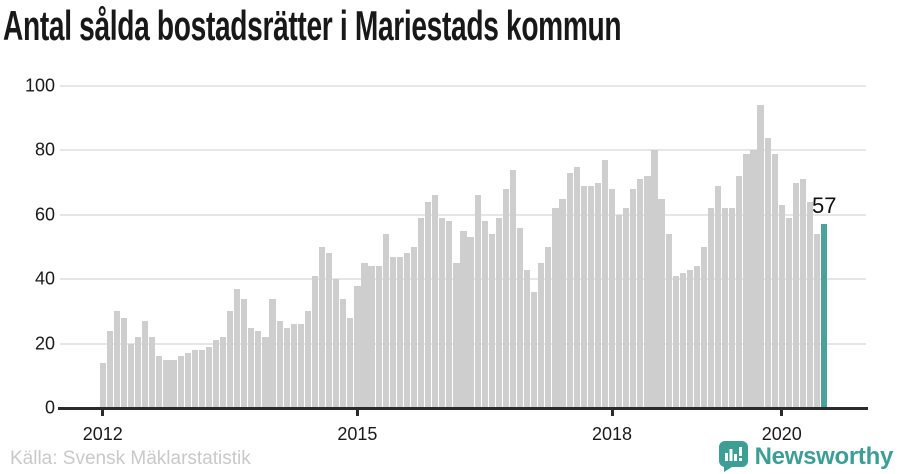 Image resolution: width=900 pixels, height=474 pixels. What do you see at coordinates (733, 456) in the screenshot?
I see `newsworthy-logo-icon` at bounding box center [733, 456].